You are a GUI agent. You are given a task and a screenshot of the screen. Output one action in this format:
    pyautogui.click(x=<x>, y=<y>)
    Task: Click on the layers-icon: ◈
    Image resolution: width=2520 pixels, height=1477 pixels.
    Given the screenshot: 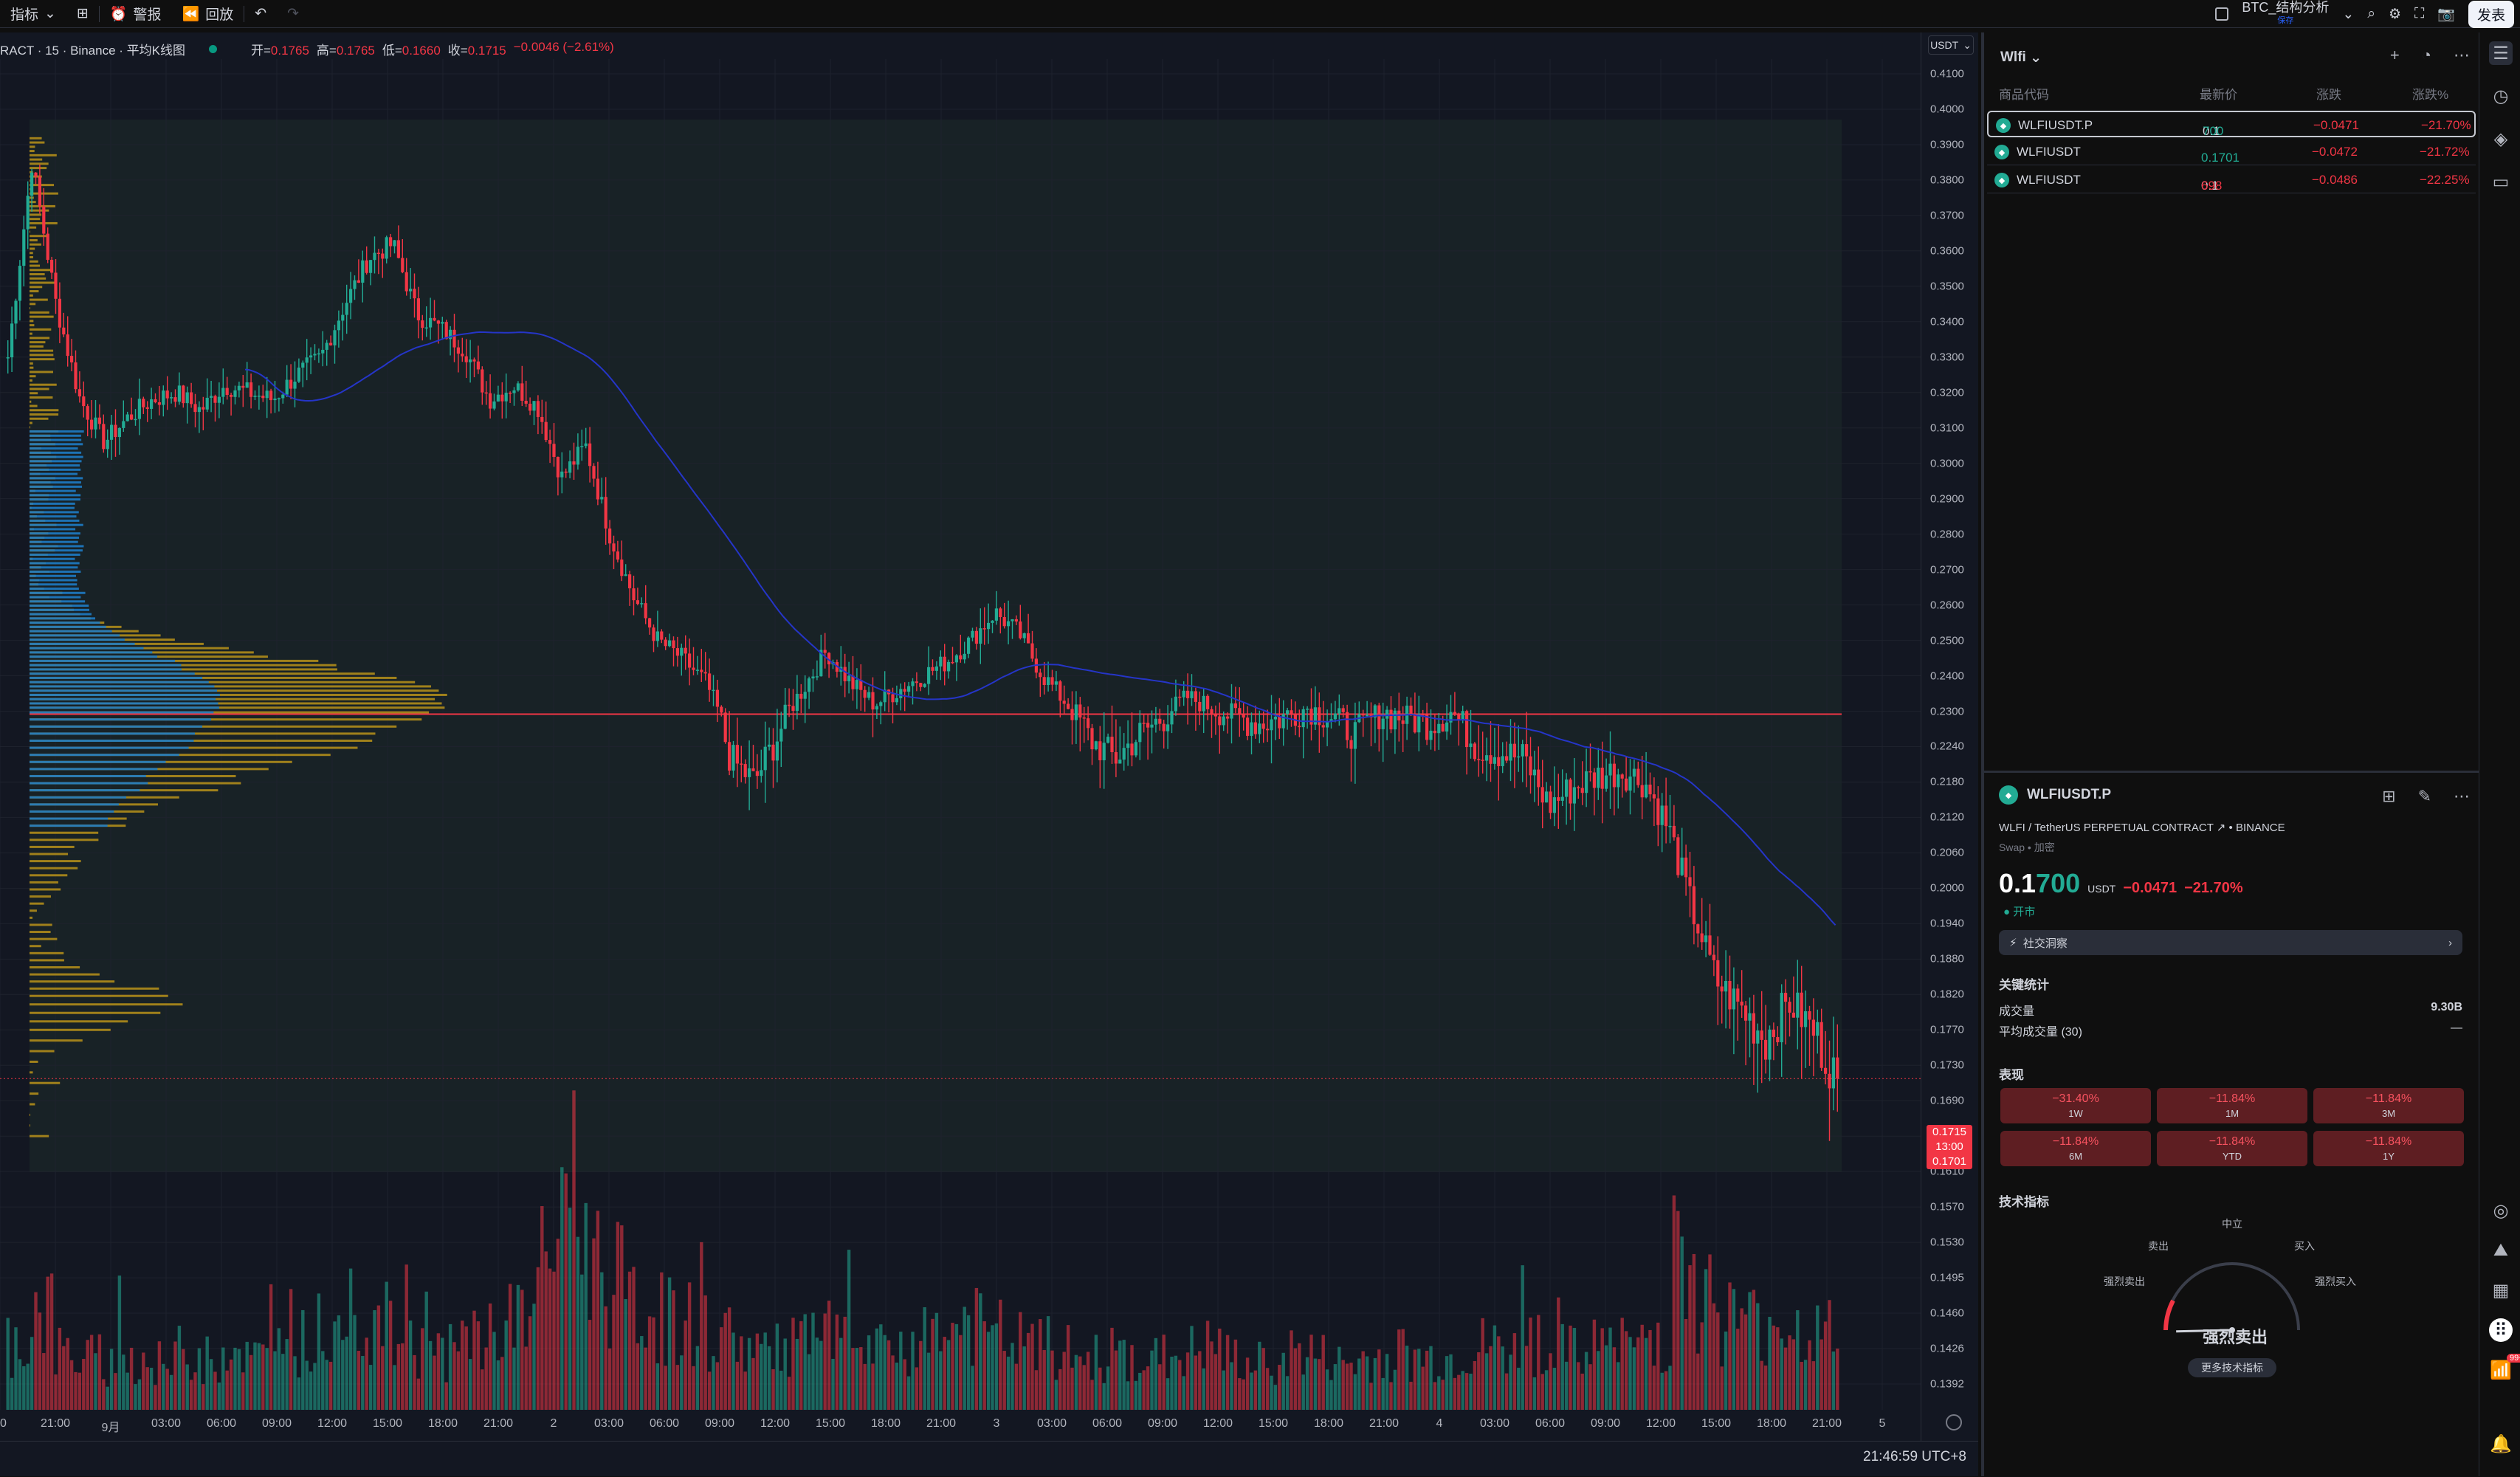 What is the action you would take?
    pyautogui.click(x=2500, y=138)
    